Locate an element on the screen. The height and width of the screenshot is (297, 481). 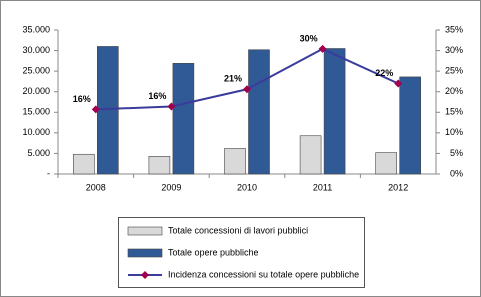
y-tick-label: 20.000 is located at coordinates (36, 91).